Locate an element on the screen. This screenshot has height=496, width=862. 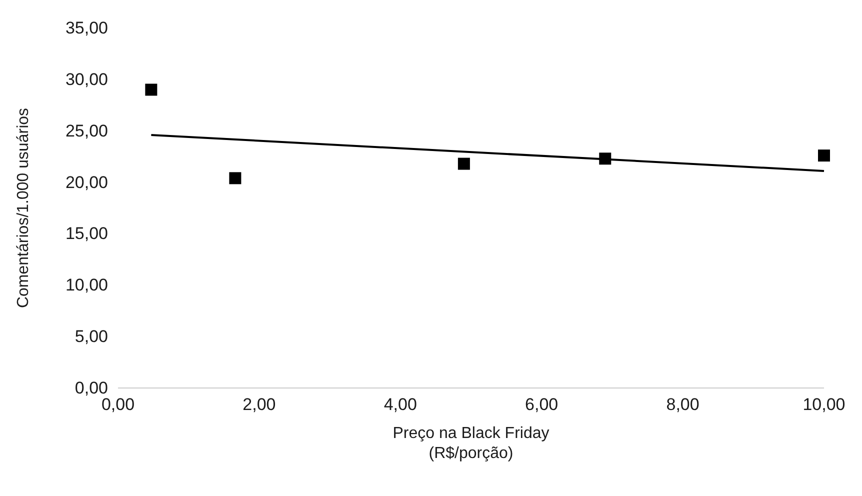
y-axis-title: Comentários/1.000 usuários is located at coordinates (23, 208).